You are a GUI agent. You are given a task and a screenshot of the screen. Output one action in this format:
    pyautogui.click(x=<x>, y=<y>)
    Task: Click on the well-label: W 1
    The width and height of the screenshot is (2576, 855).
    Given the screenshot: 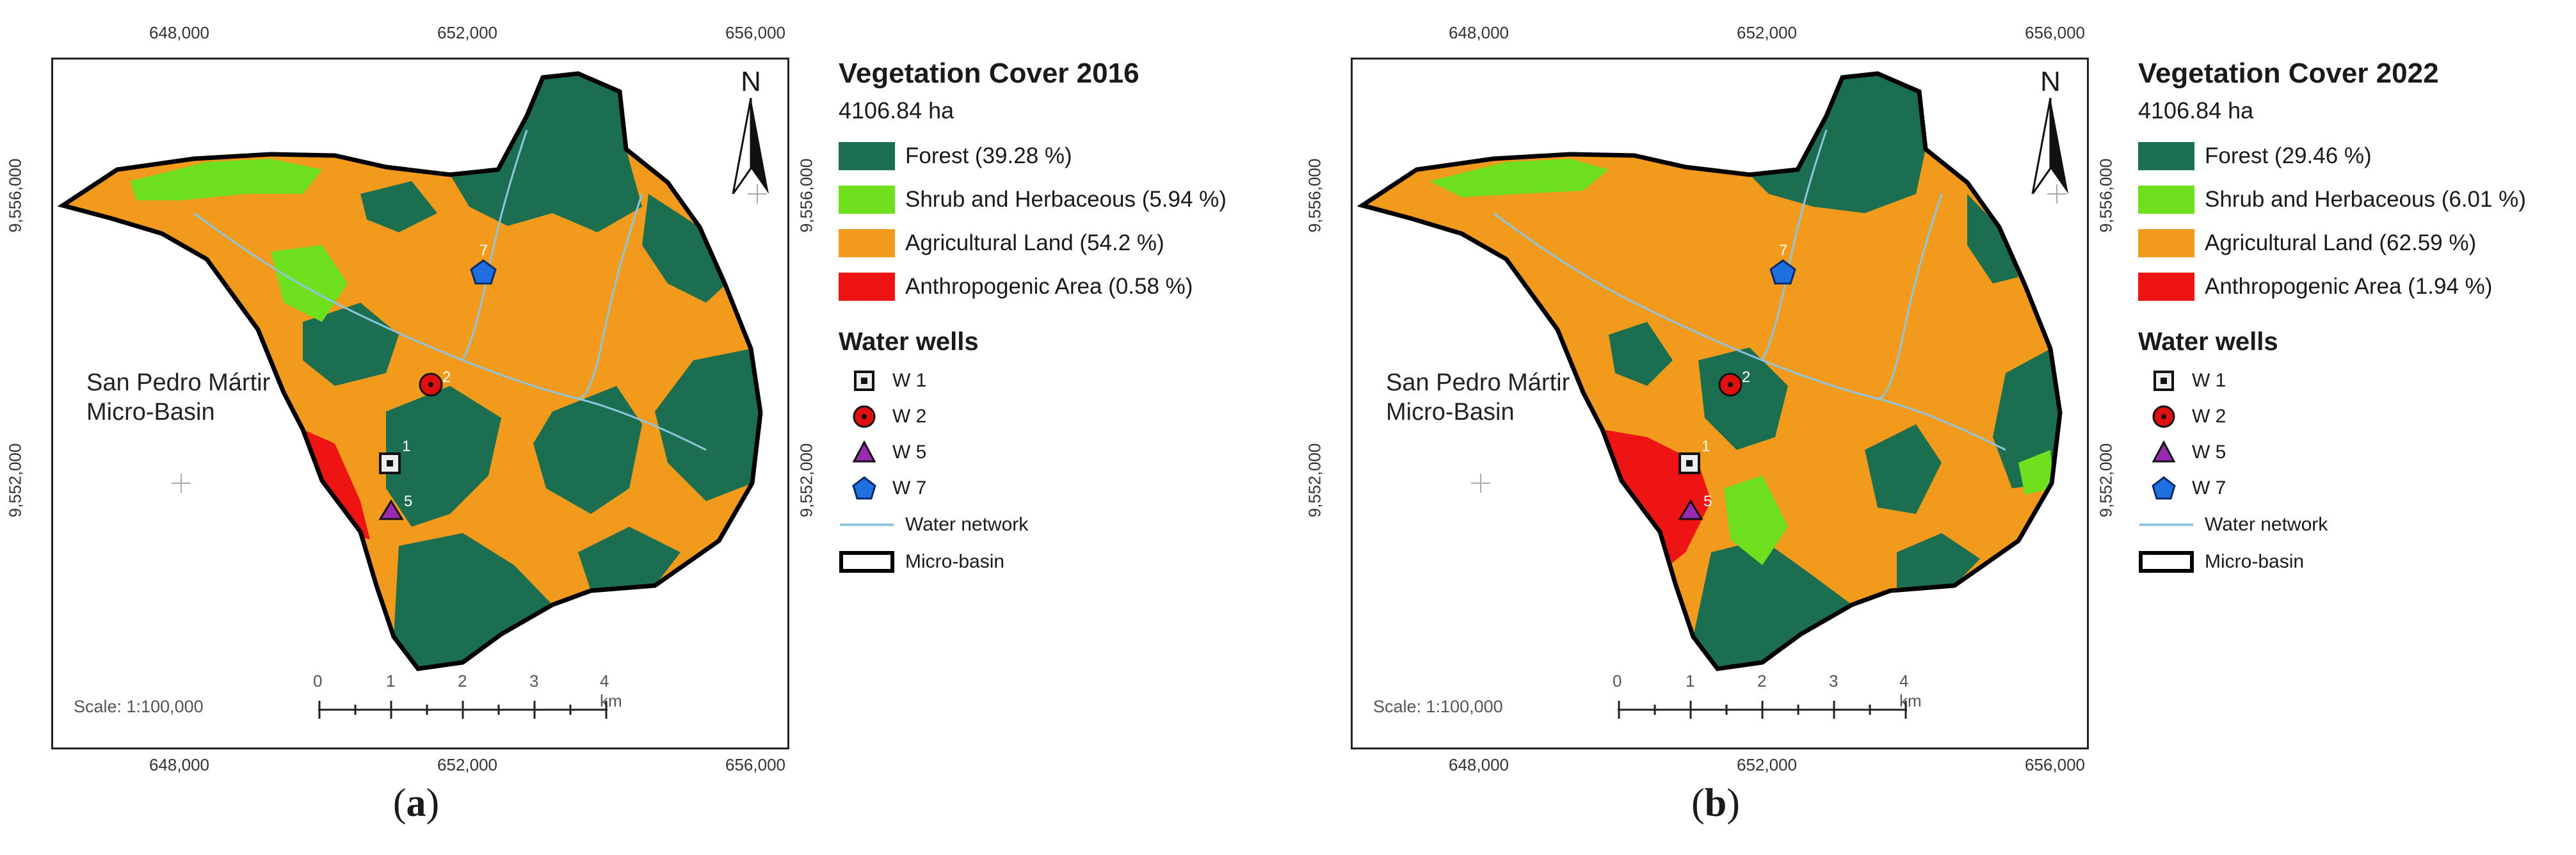 What is the action you would take?
    pyautogui.click(x=2209, y=380)
    